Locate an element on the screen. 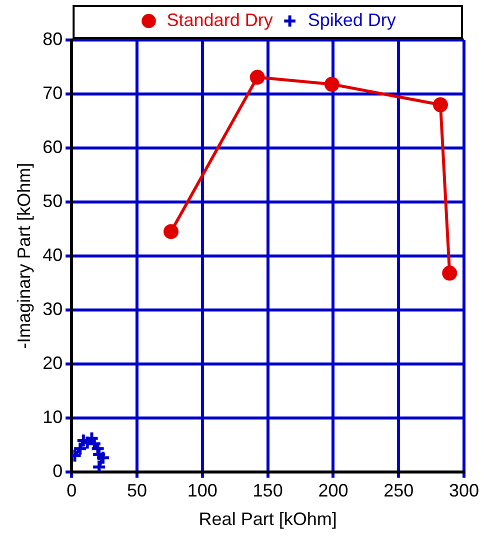  x-tick-label: 150 is located at coordinates (267, 490).